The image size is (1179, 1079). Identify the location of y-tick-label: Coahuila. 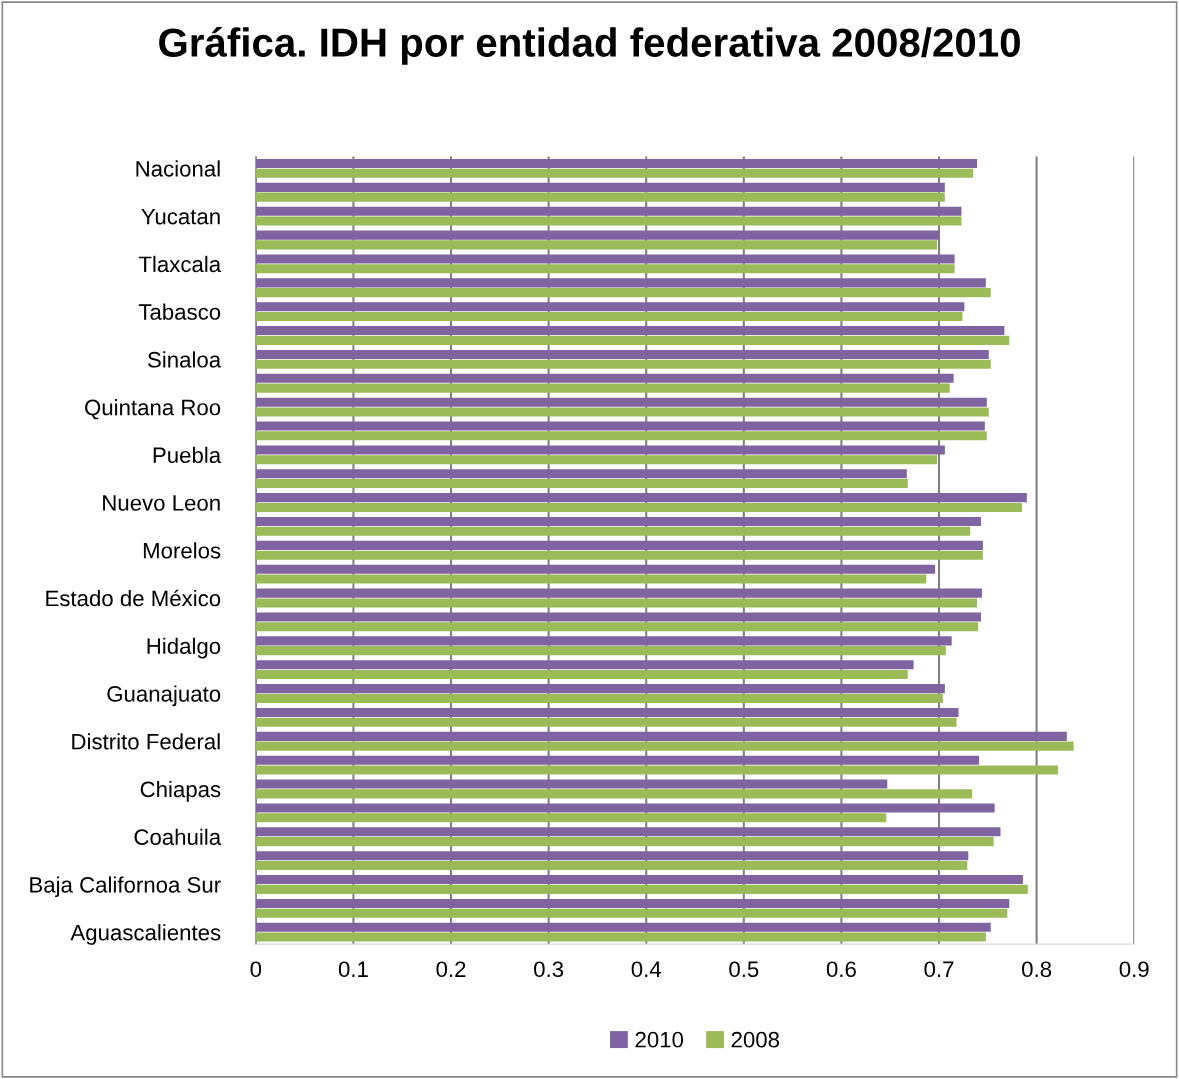
(178, 836).